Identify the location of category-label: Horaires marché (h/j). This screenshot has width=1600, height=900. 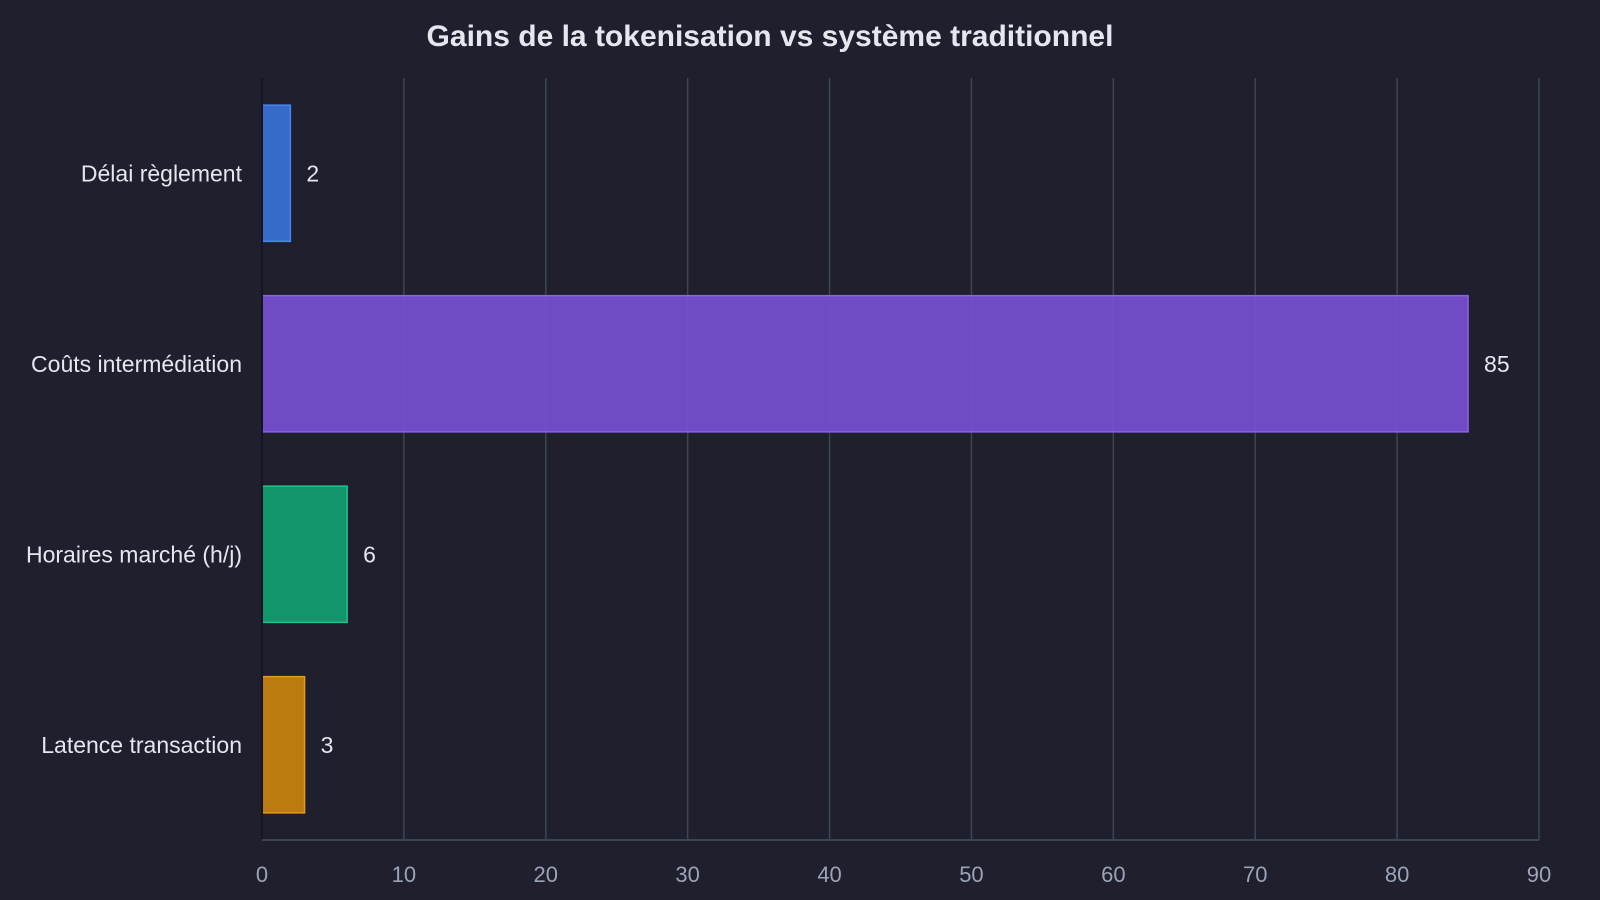
(134, 554).